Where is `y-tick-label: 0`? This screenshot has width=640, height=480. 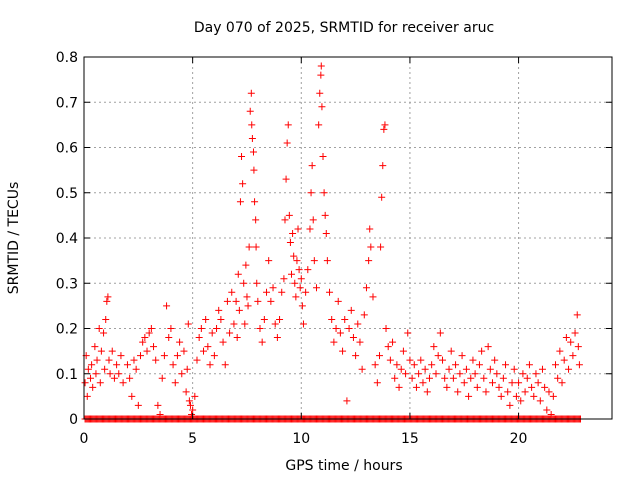 y-tick-label: 0 is located at coordinates (73, 420).